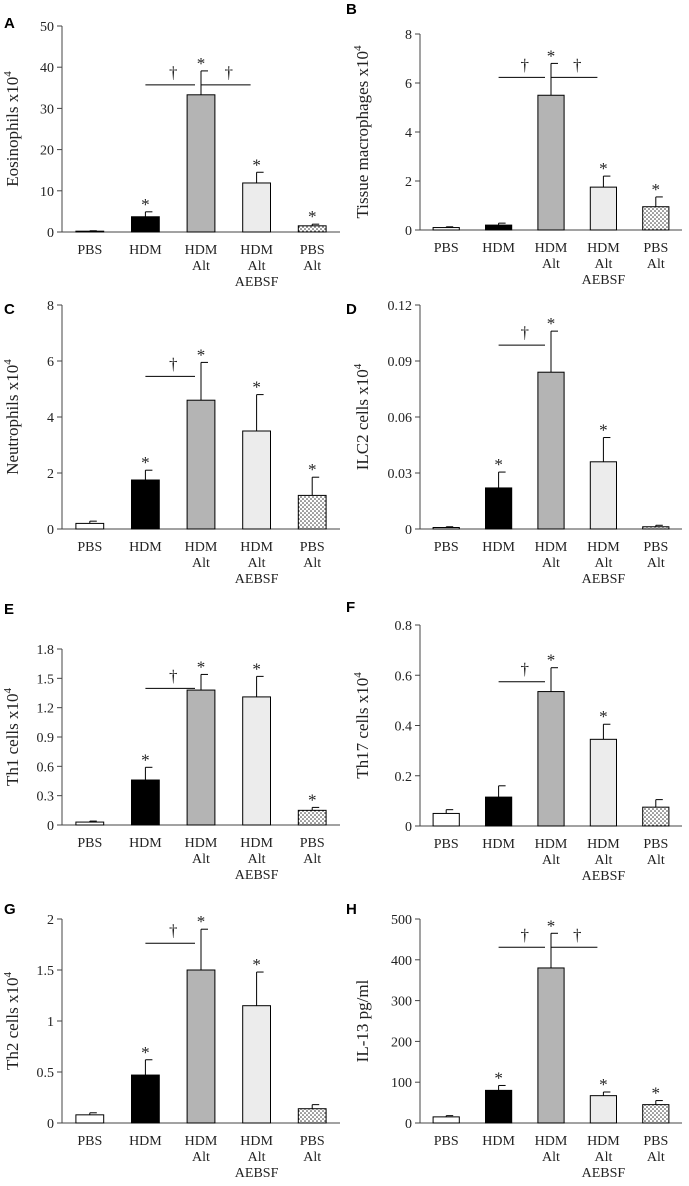 The image size is (689, 1186). Describe the element at coordinates (408, 84) in the screenshot. I see `y-tick-label: 6` at that location.